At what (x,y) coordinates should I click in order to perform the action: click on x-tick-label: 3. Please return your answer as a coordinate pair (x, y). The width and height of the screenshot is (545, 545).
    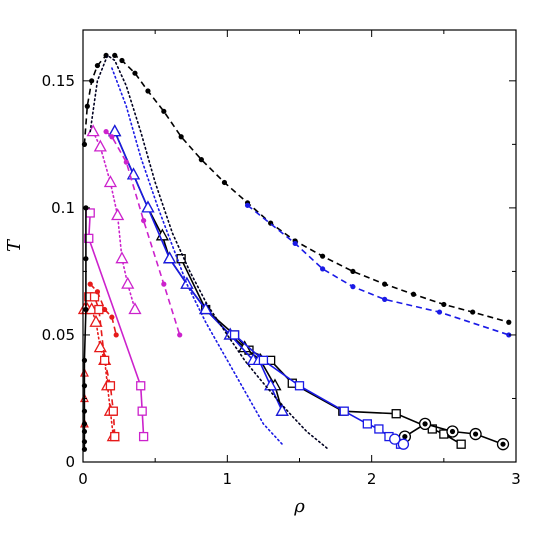
    Looking at the image, I should click on (516, 479).